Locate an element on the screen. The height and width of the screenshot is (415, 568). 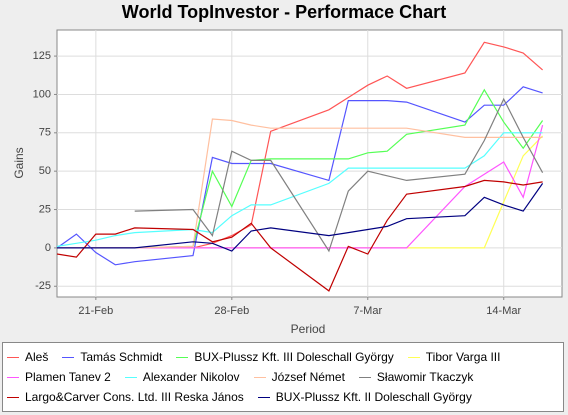
legend-label: Largo&Carver Cons. Ltd. III Reska János is located at coordinates (134, 397).